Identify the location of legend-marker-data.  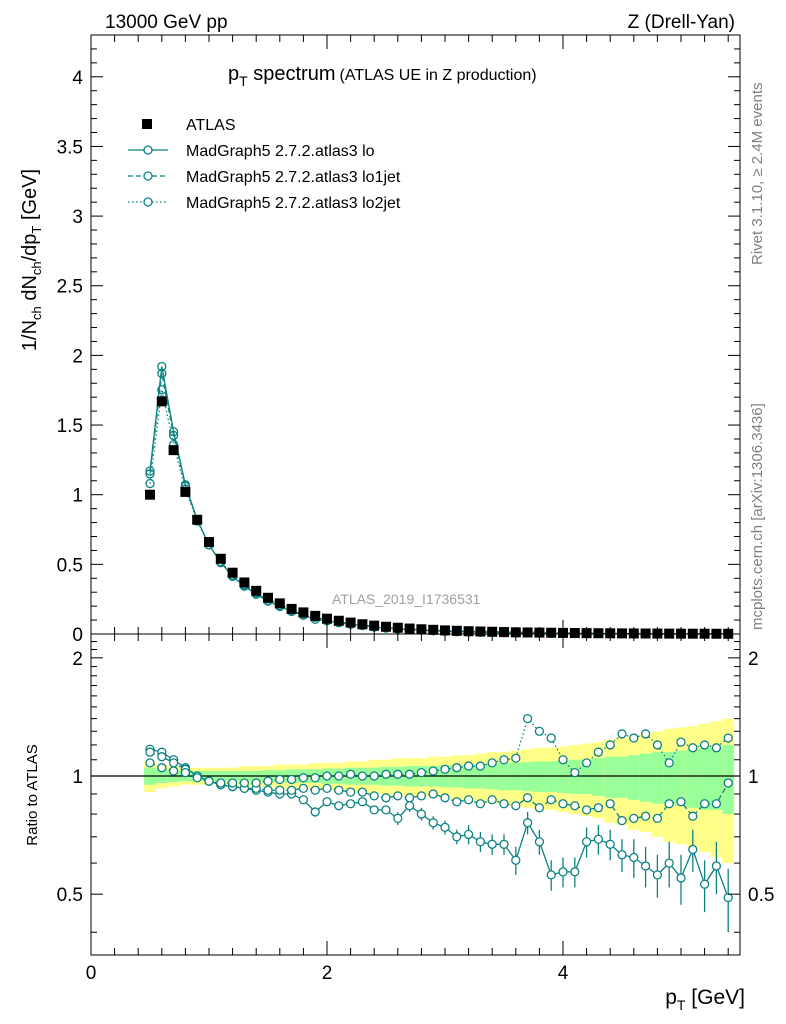
(147, 124).